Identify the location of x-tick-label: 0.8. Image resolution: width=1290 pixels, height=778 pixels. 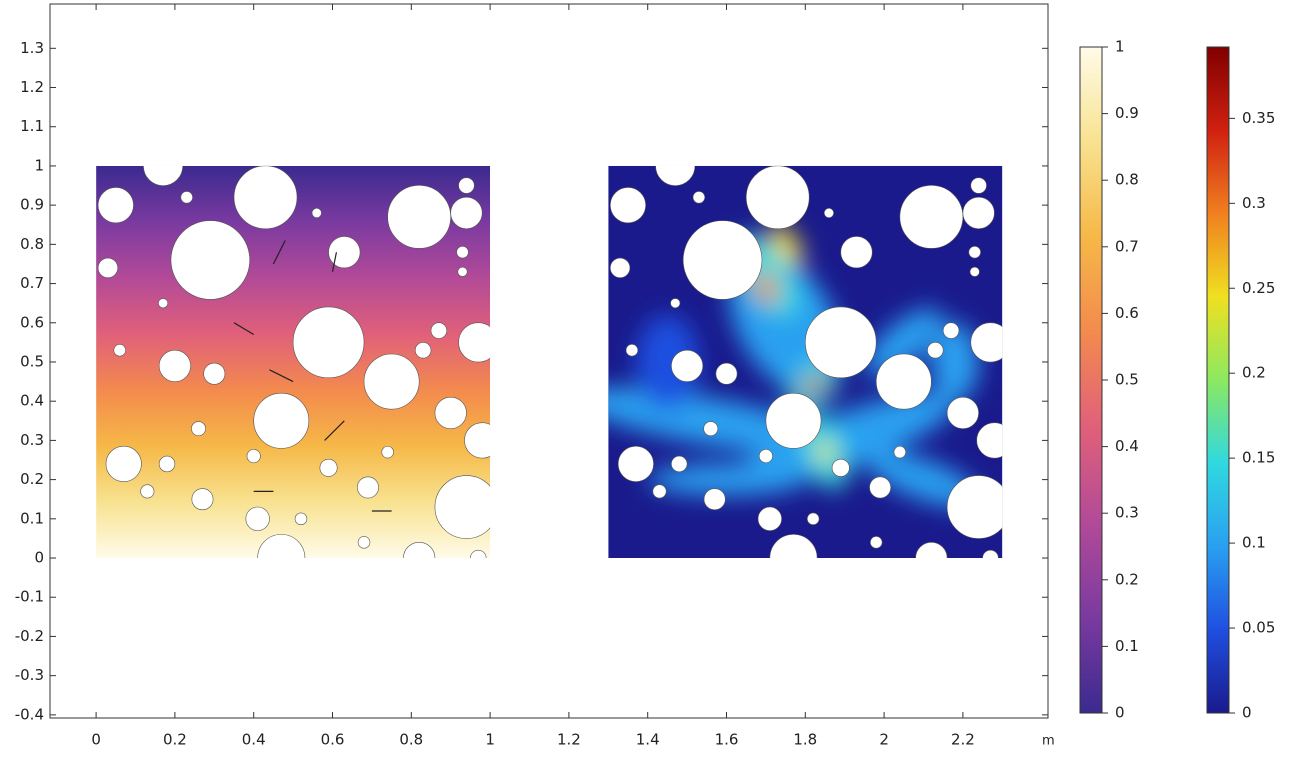
(411, 740).